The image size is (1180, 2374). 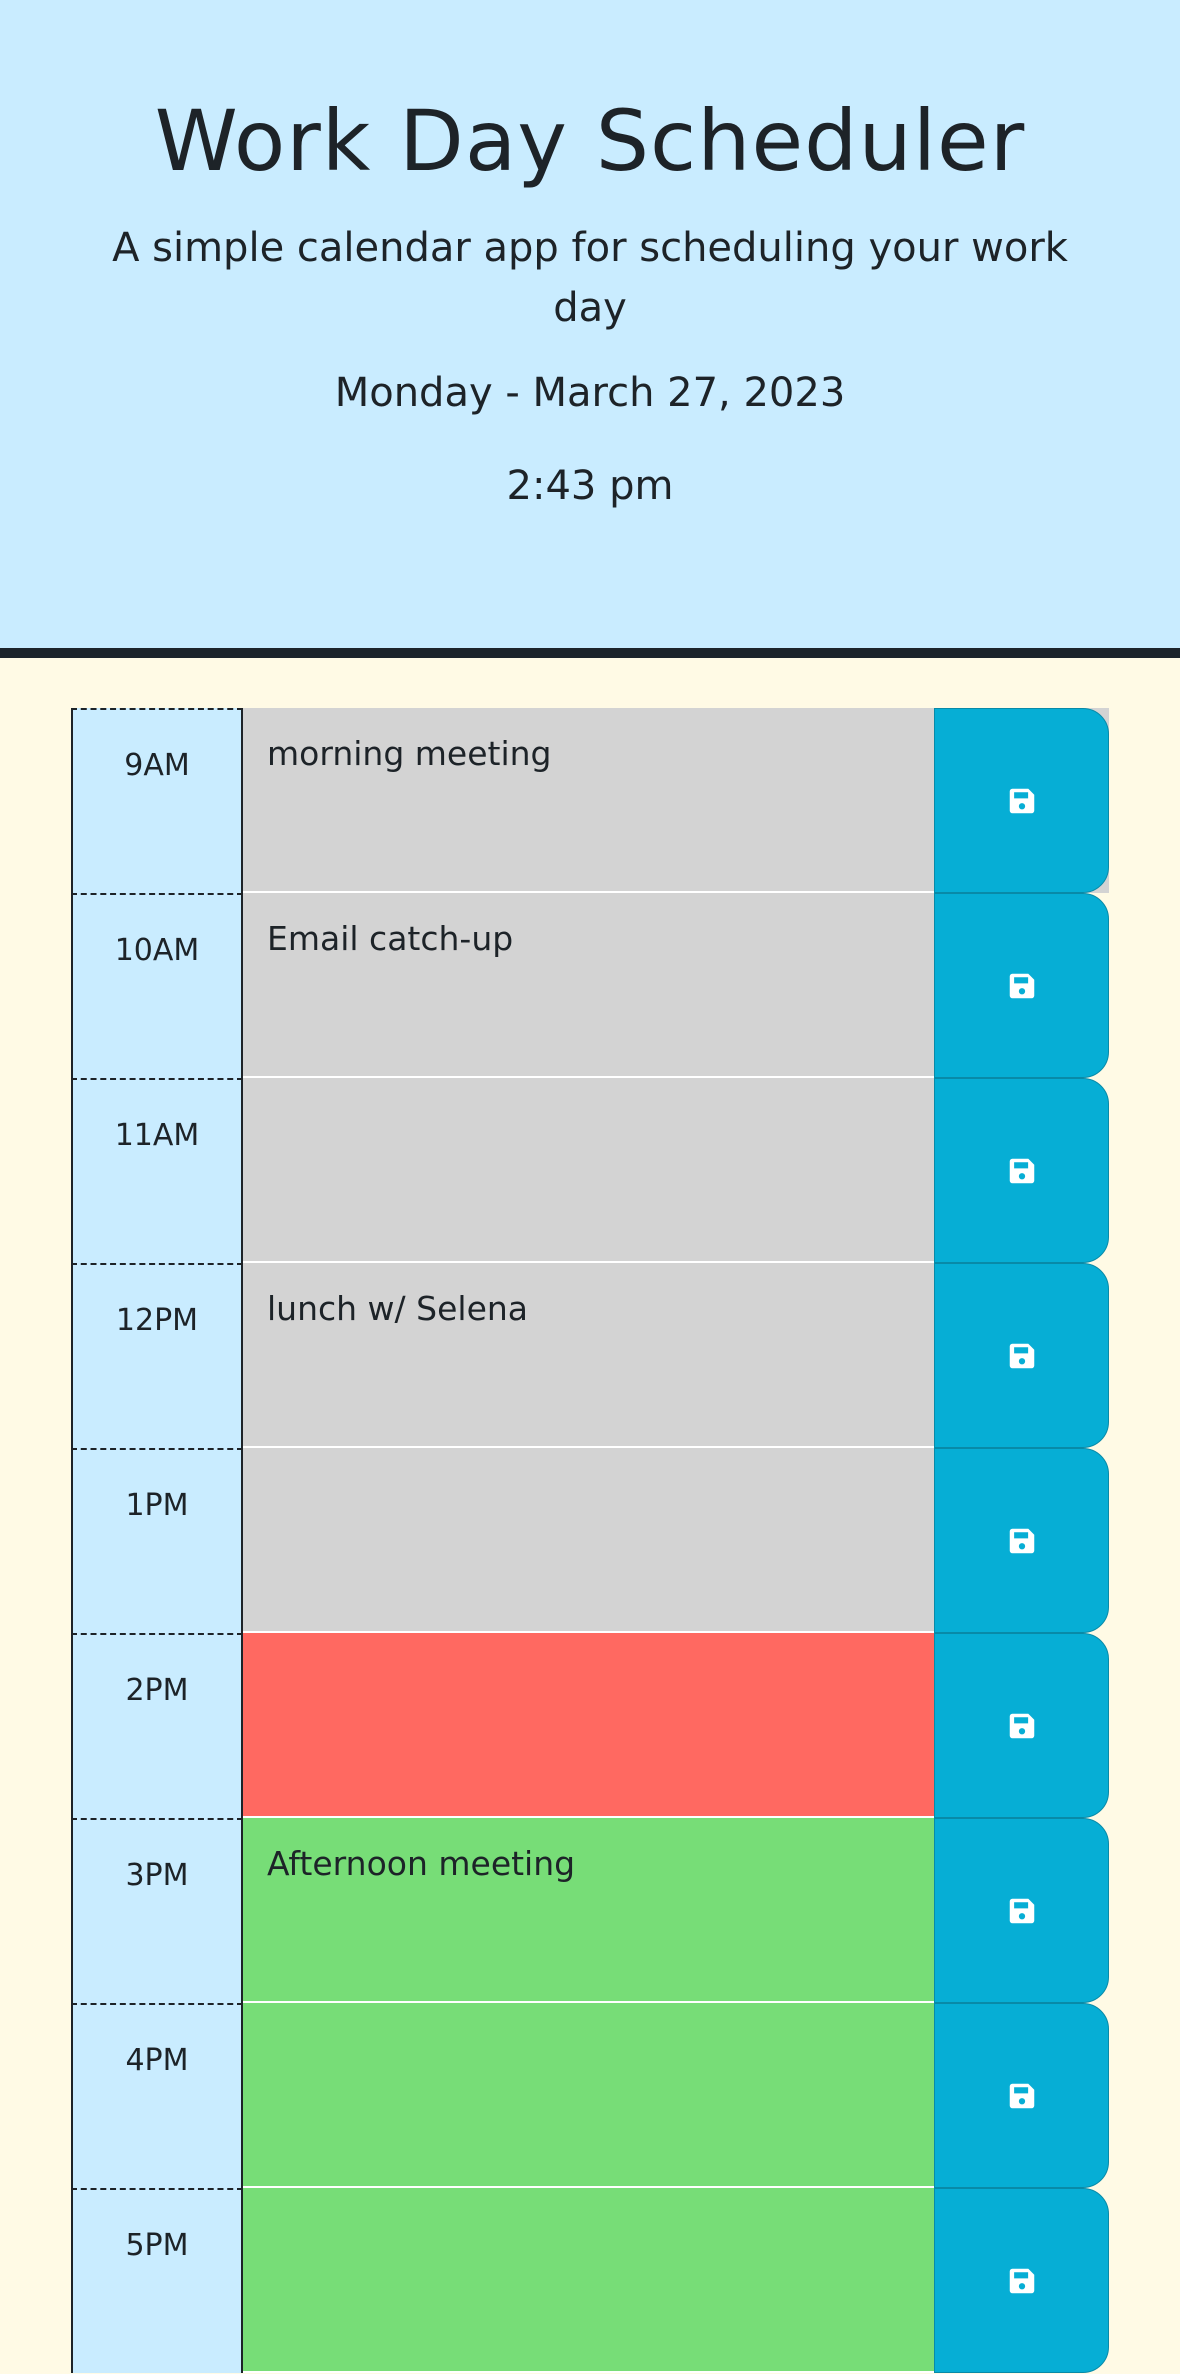 I want to click on time-block-9am: 9AM morning meeting, so click(x=590, y=800).